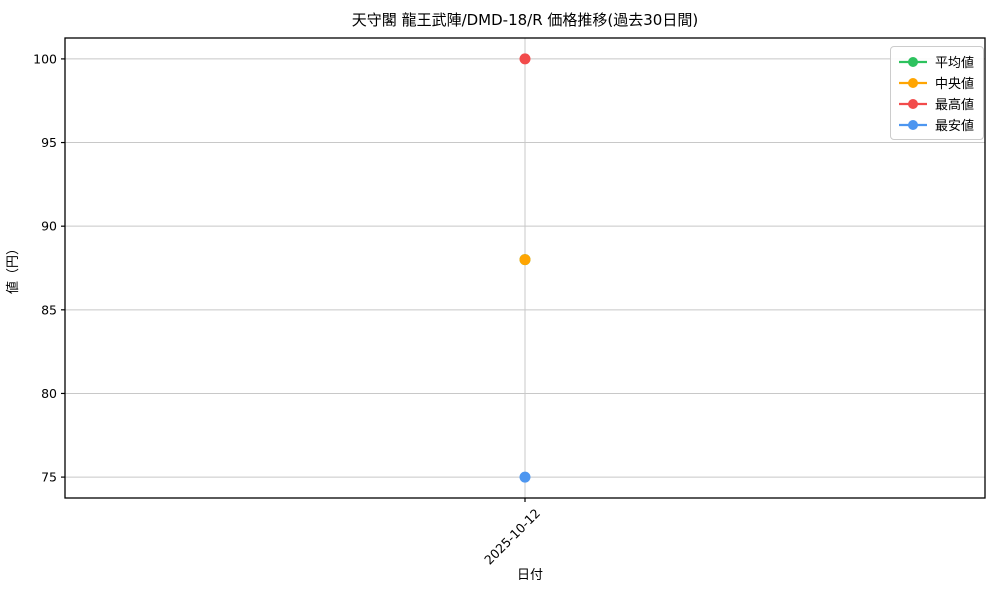 The image size is (1000, 600). Describe the element at coordinates (13, 268) in the screenshot. I see `y-axis-label: 値（円）` at that location.